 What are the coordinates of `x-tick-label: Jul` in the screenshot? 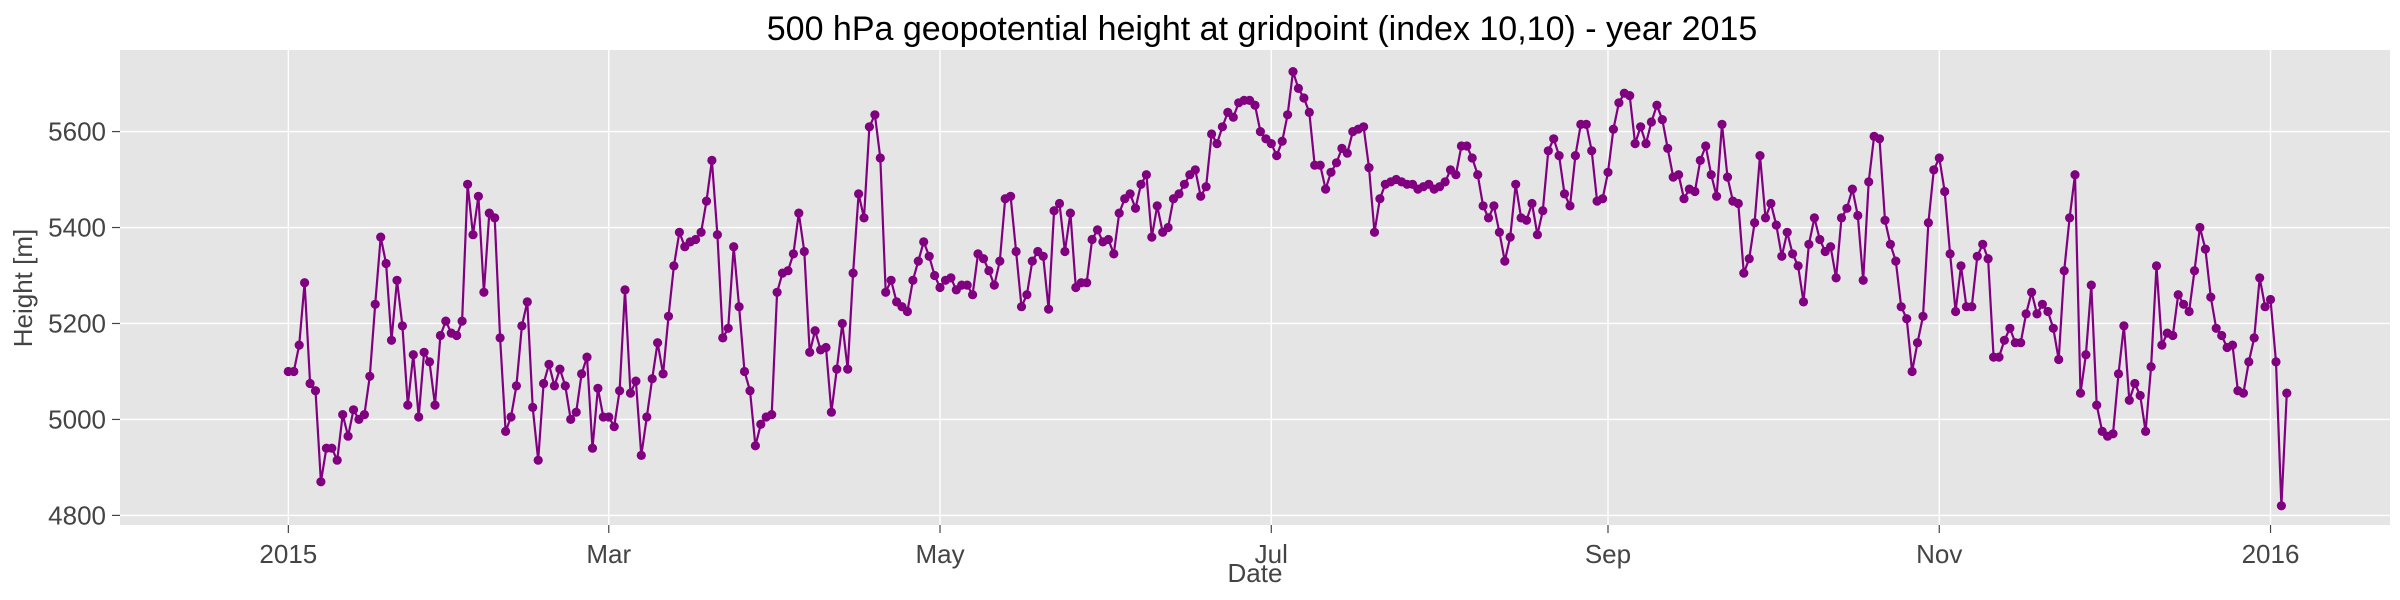 It's located at (1271, 554).